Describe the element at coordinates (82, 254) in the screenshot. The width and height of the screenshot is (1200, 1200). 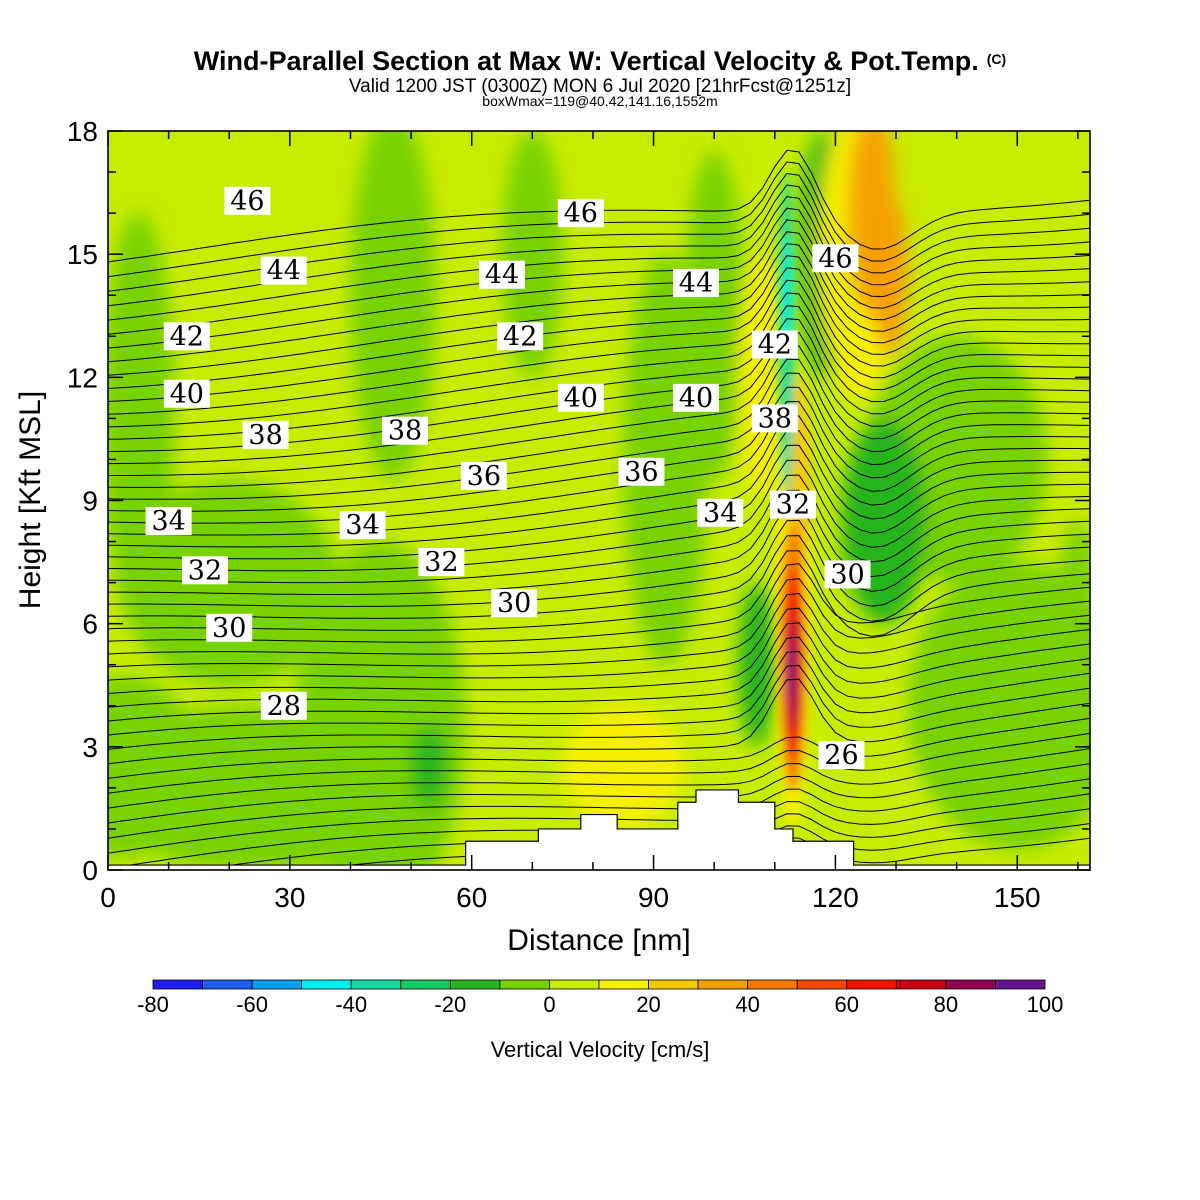
I see `y-tick-label: 15` at that location.